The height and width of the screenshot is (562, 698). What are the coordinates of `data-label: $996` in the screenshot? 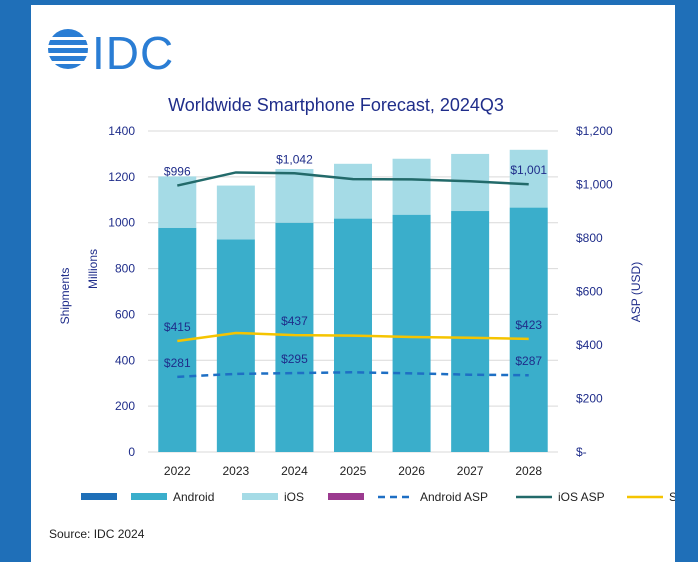 It's located at (177, 172).